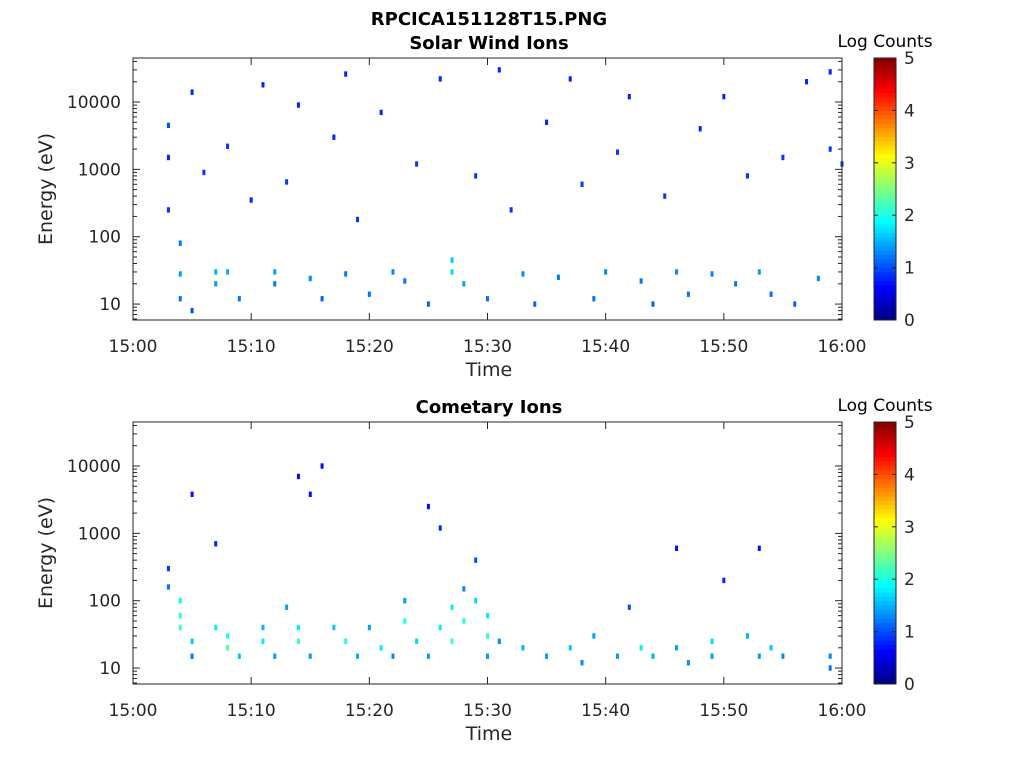  Describe the element at coordinates (909, 216) in the screenshot. I see `colorbar-tick-label: 2` at that location.